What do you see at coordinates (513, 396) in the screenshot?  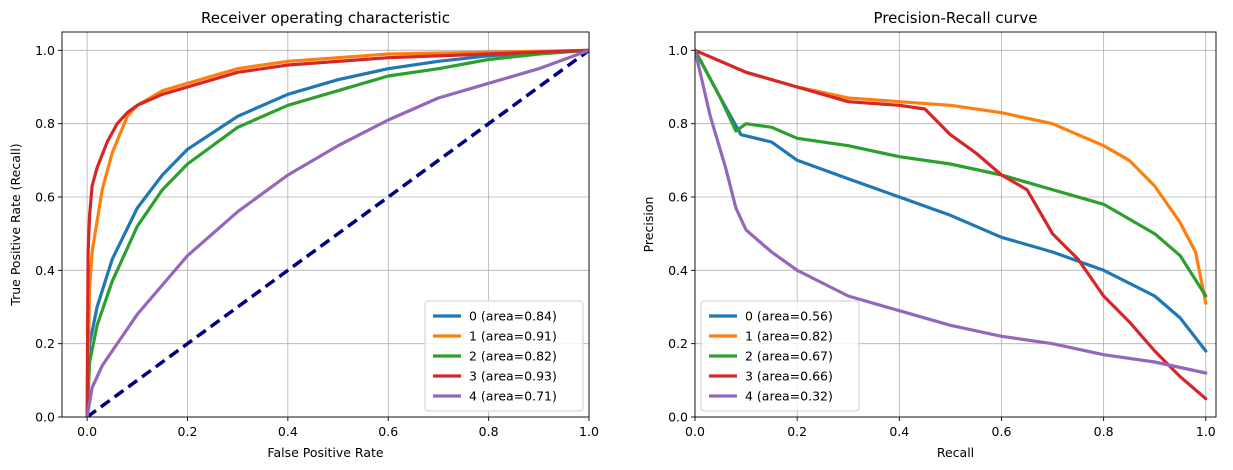 I see `legend-label-4: 4 (area=0.71)` at bounding box center [513, 396].